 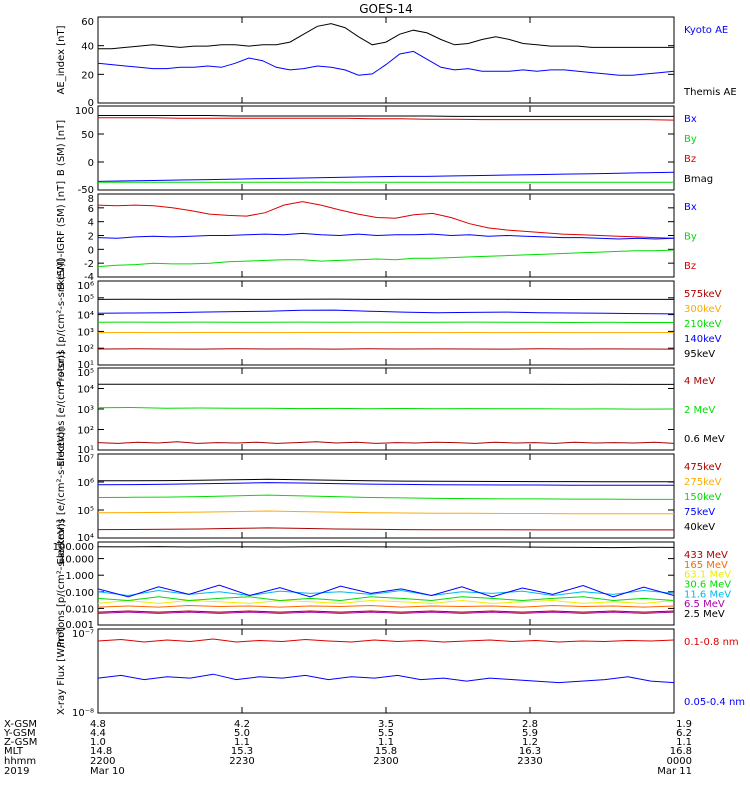 What do you see at coordinates (690, 119) in the screenshot?
I see `legend-entry: Bx` at bounding box center [690, 119].